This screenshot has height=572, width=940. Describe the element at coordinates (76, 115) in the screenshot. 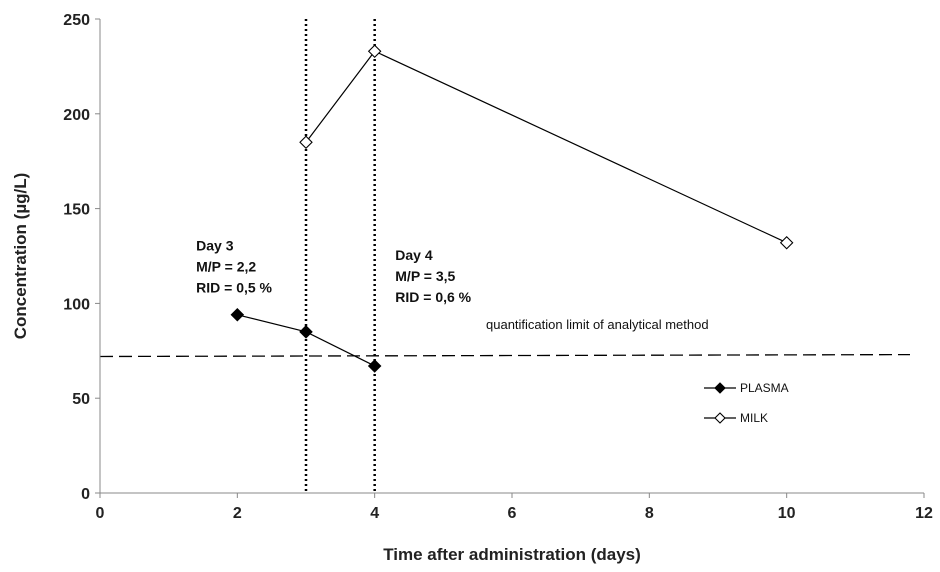

I see `y-tick-label: 200` at that location.